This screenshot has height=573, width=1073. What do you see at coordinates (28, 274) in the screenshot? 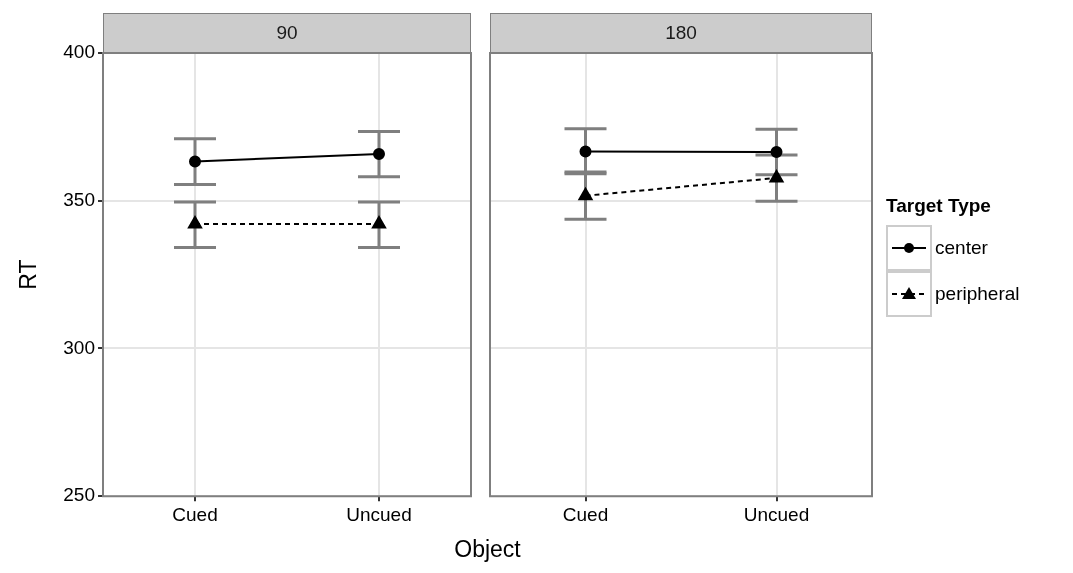
I see `y-axis-title: RT` at bounding box center [28, 274].